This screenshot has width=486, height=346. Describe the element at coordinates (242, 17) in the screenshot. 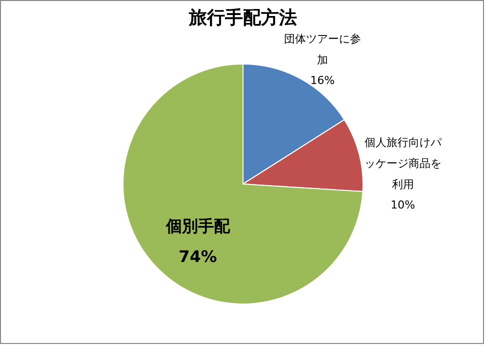

I see `chart-title: 旅行手配方法` at that location.